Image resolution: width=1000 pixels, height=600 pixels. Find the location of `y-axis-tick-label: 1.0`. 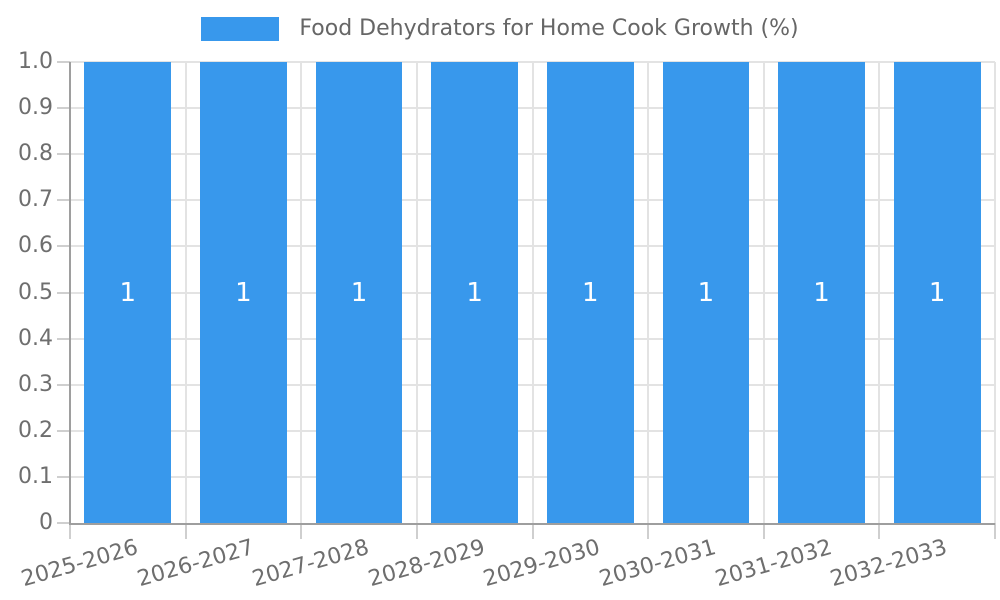

y-axis-tick-label: 1.0 is located at coordinates (35, 61).